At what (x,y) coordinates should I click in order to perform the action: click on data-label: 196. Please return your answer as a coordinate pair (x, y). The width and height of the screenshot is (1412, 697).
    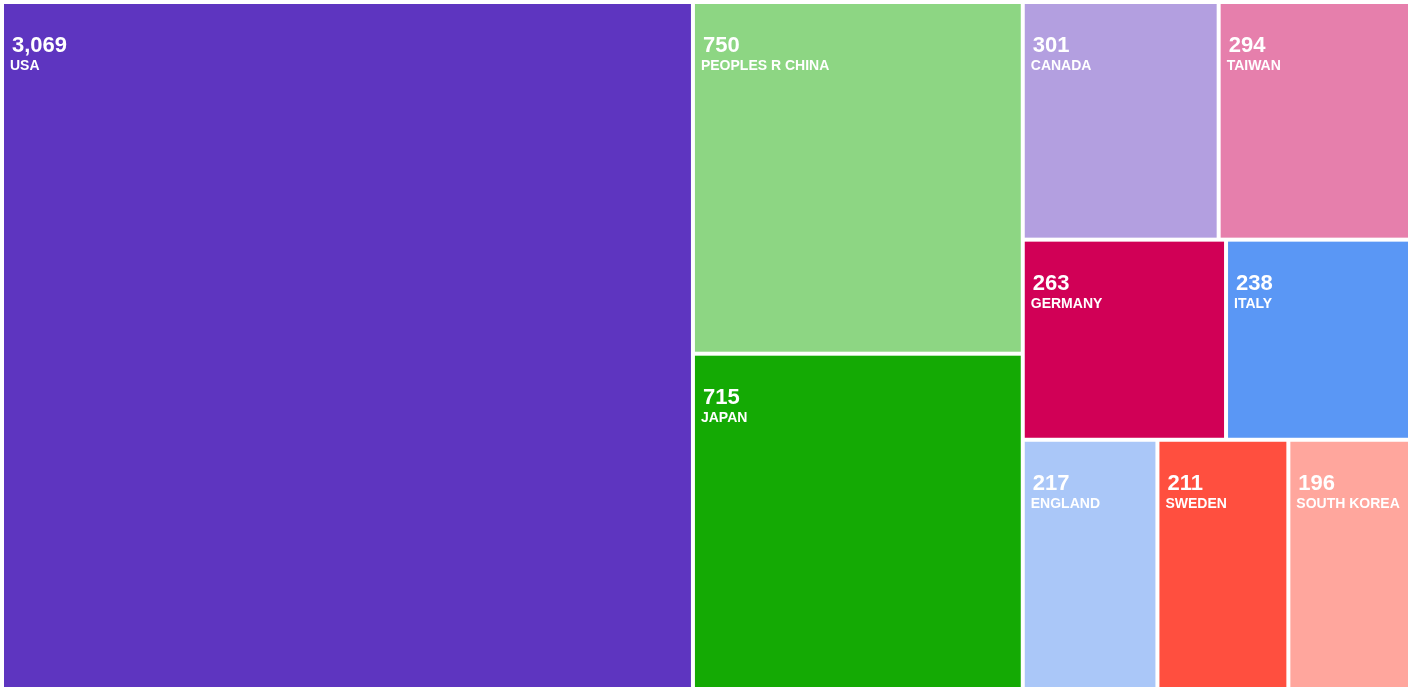
    Looking at the image, I should click on (1317, 482).